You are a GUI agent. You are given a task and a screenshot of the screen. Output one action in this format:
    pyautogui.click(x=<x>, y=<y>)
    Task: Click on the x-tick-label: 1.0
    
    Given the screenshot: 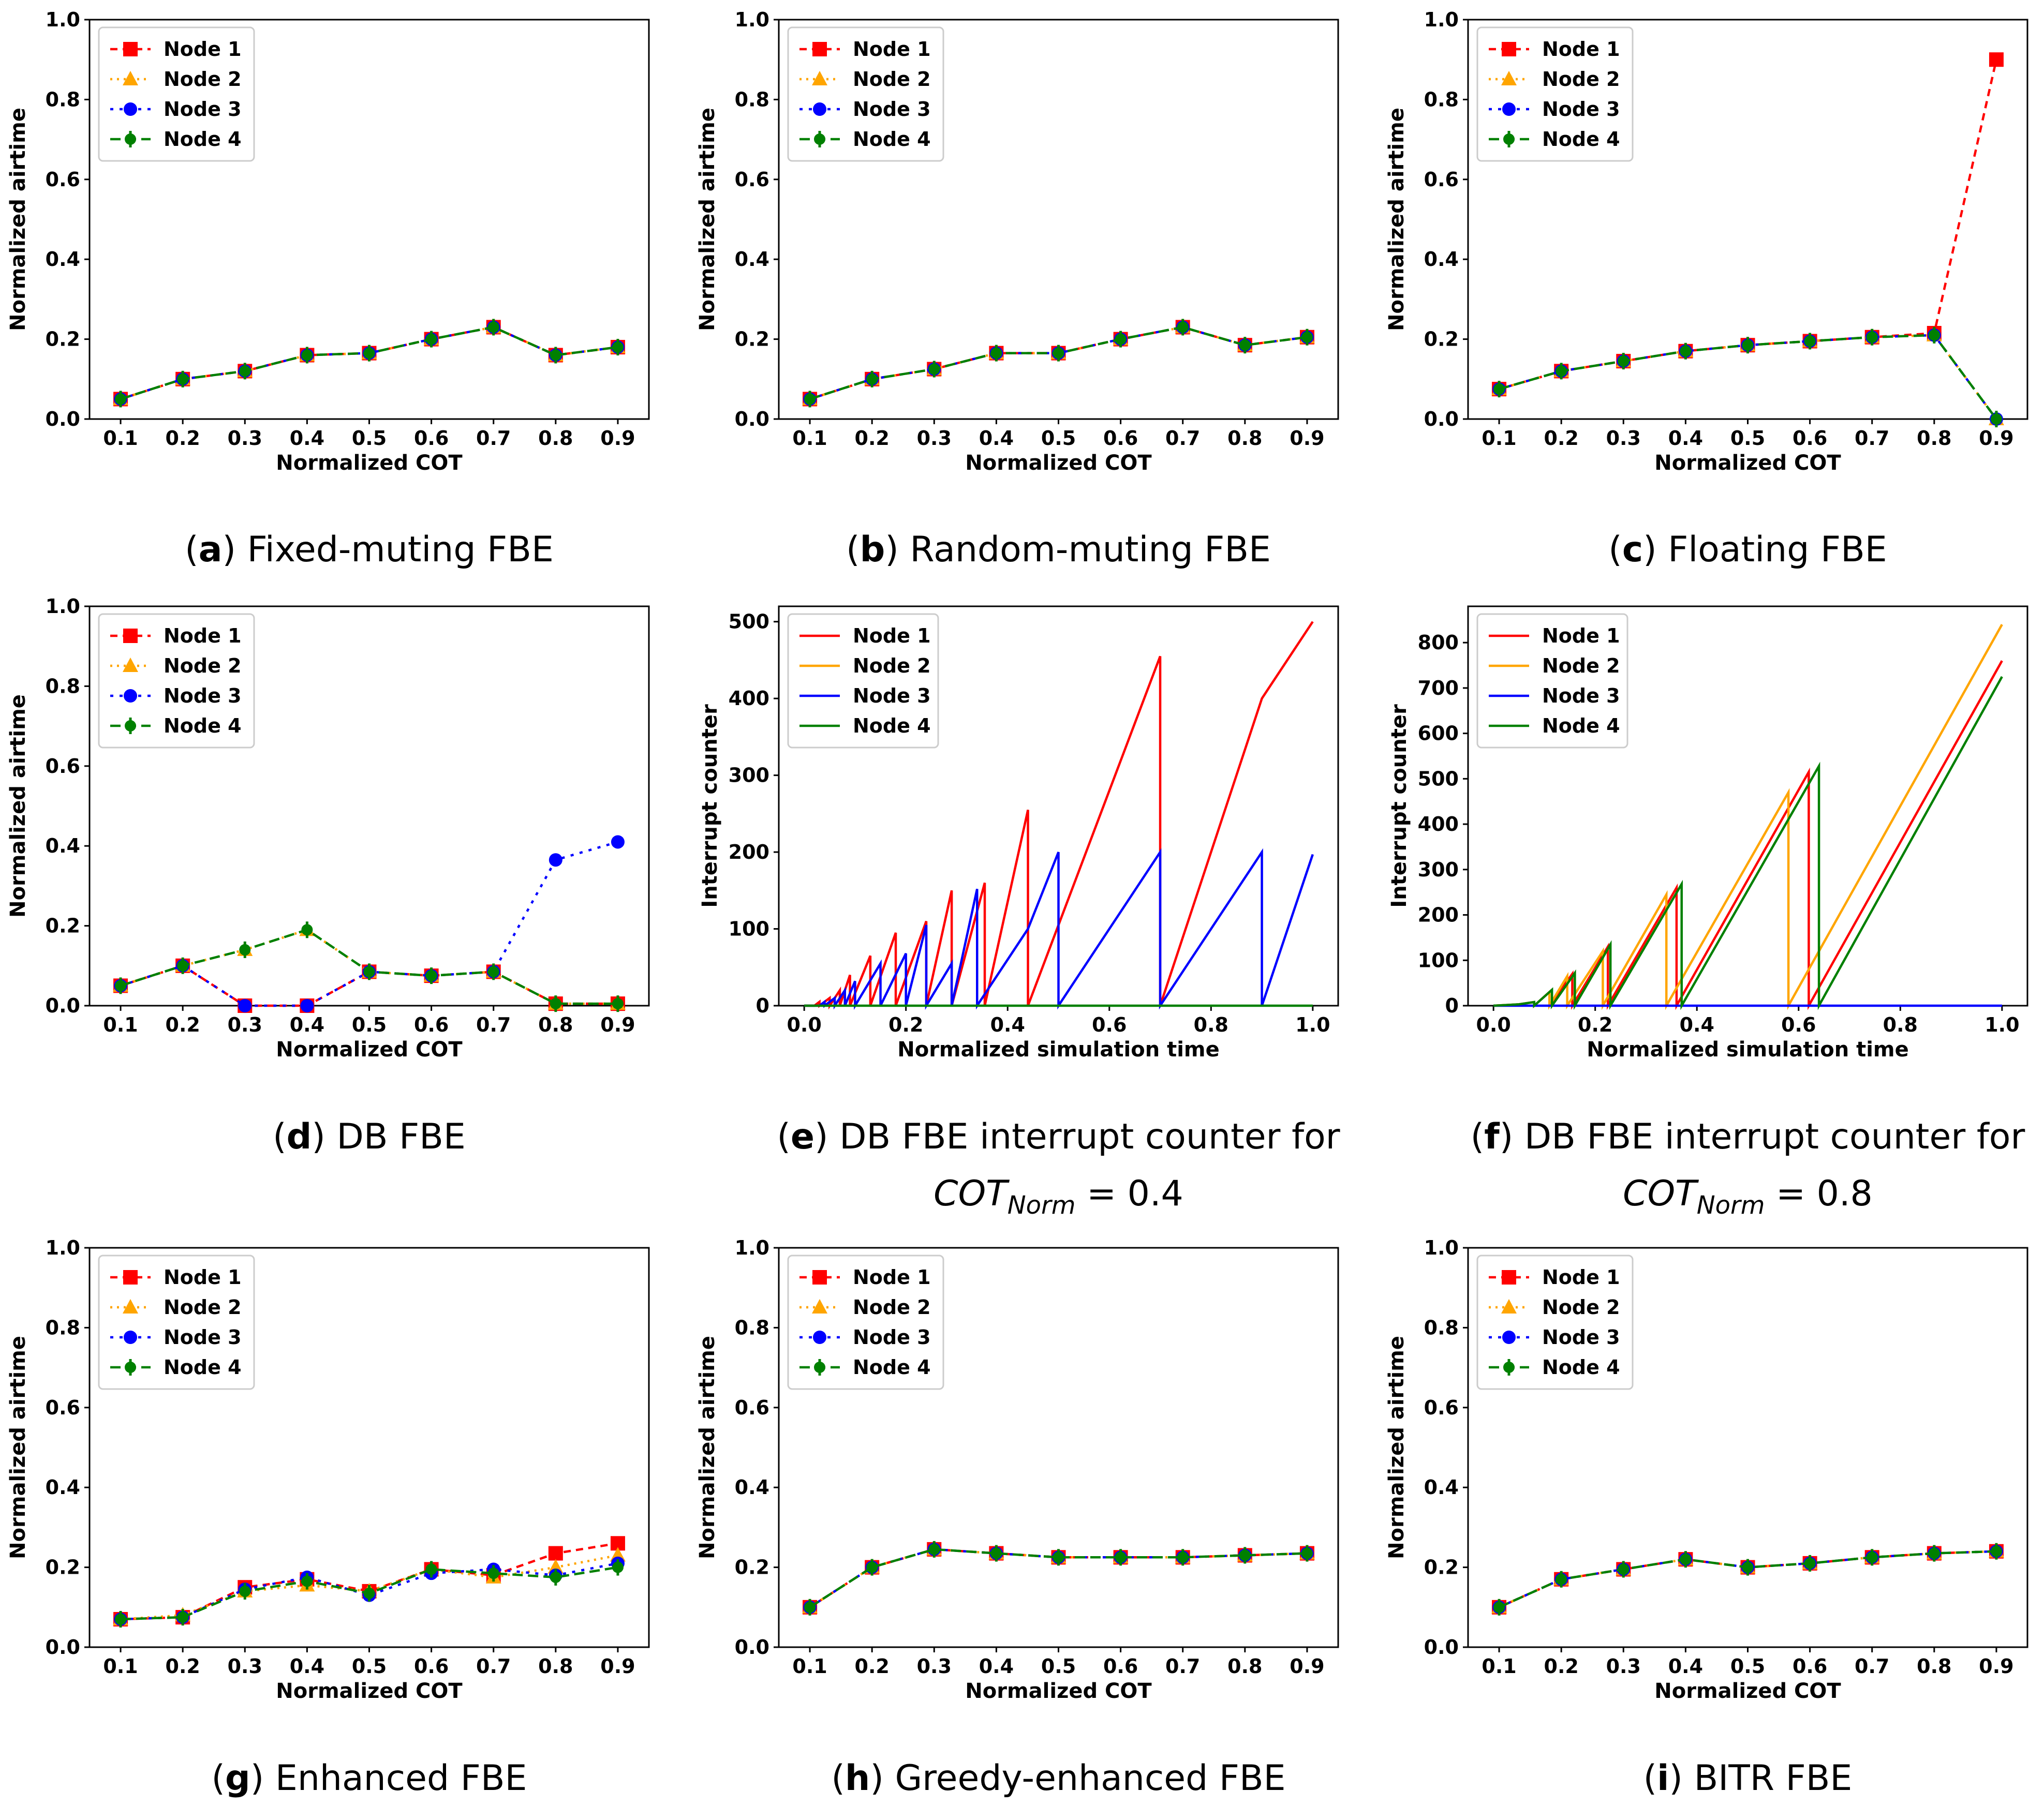 What is the action you would take?
    pyautogui.click(x=2001, y=1024)
    